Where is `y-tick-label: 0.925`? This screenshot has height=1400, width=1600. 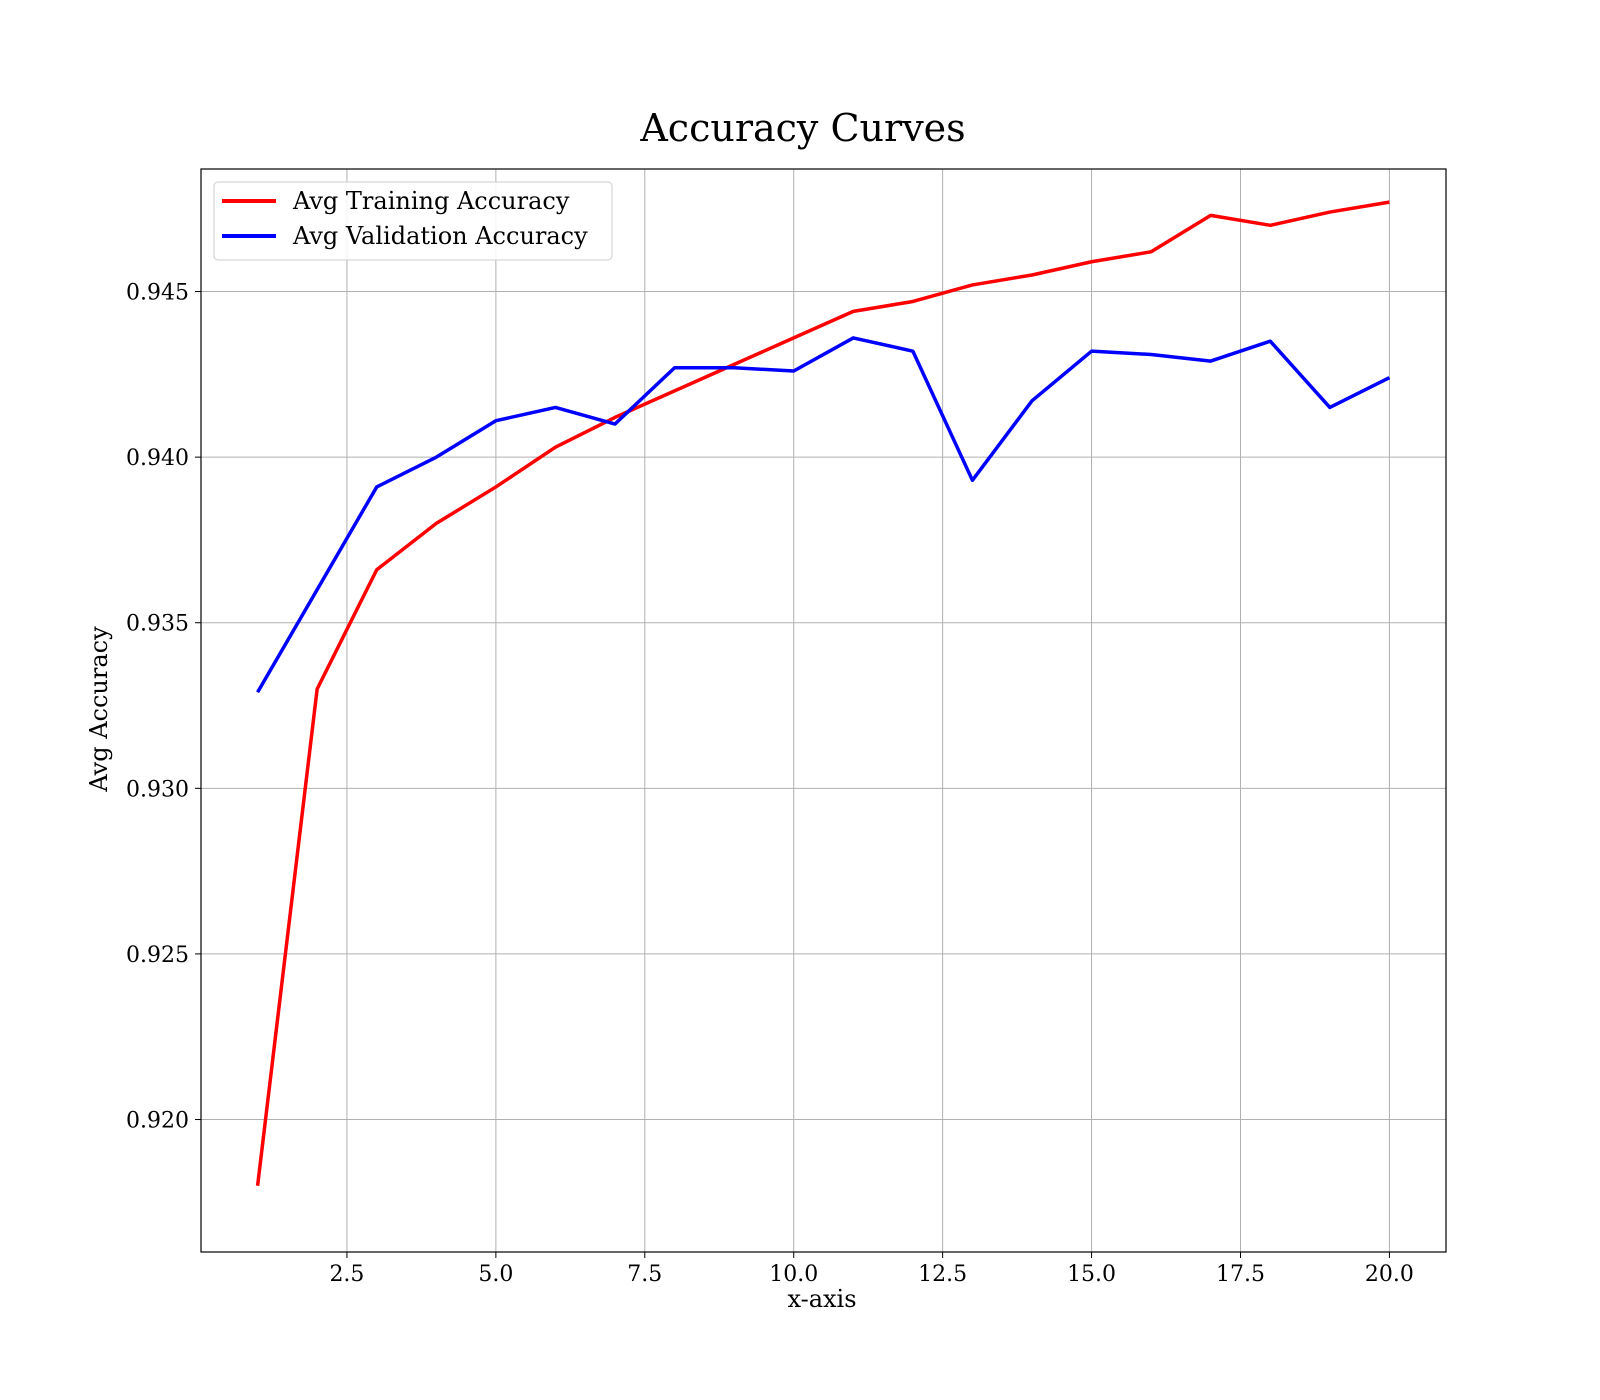 y-tick-label: 0.925 is located at coordinates (157, 955).